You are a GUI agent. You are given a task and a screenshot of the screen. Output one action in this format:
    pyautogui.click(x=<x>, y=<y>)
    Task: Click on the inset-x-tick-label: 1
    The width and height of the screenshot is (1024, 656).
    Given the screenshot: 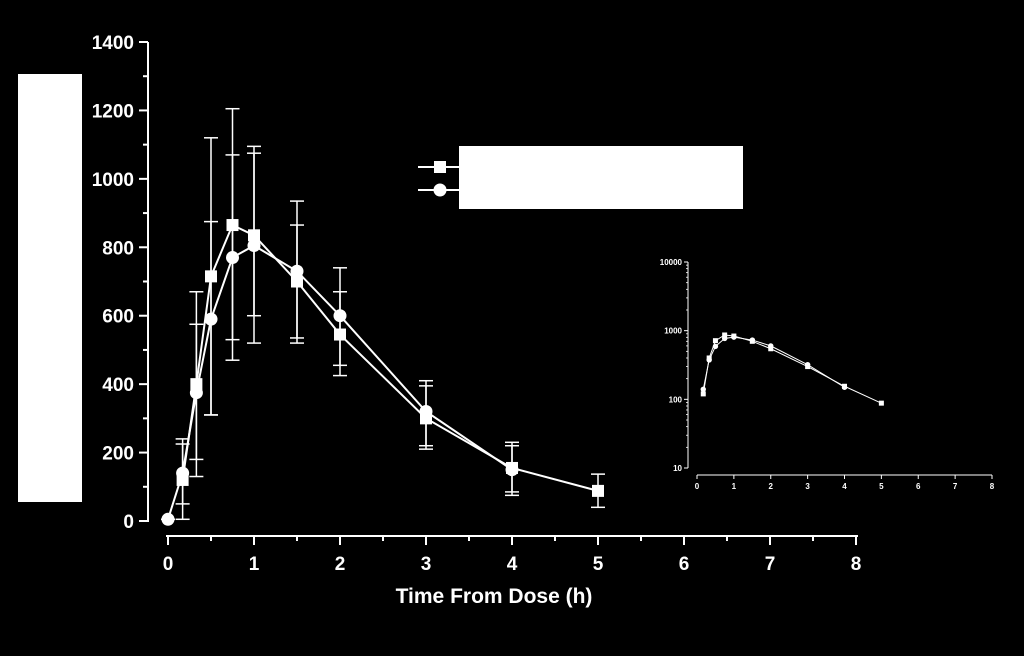 What is the action you would take?
    pyautogui.click(x=734, y=486)
    